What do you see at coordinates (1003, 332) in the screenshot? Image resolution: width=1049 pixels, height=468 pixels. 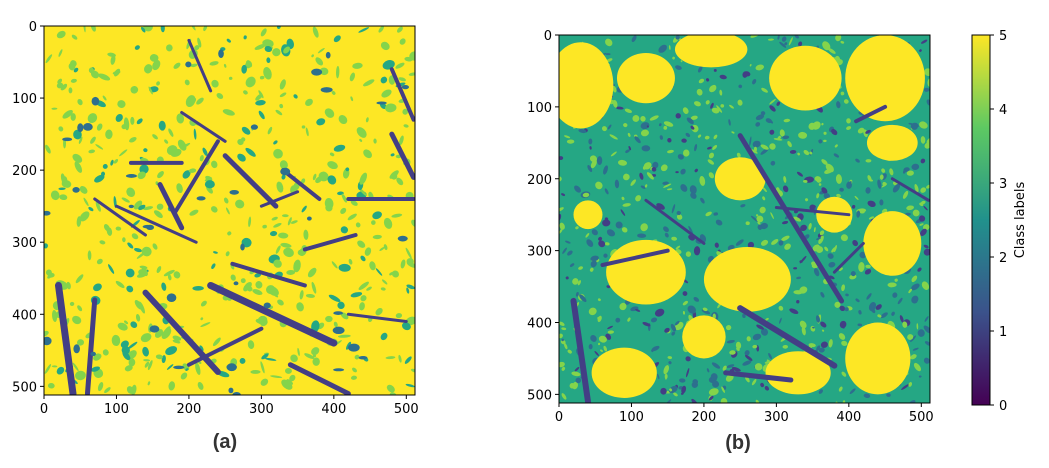 I see `colorbar-tick-label: 1` at bounding box center [1003, 332].